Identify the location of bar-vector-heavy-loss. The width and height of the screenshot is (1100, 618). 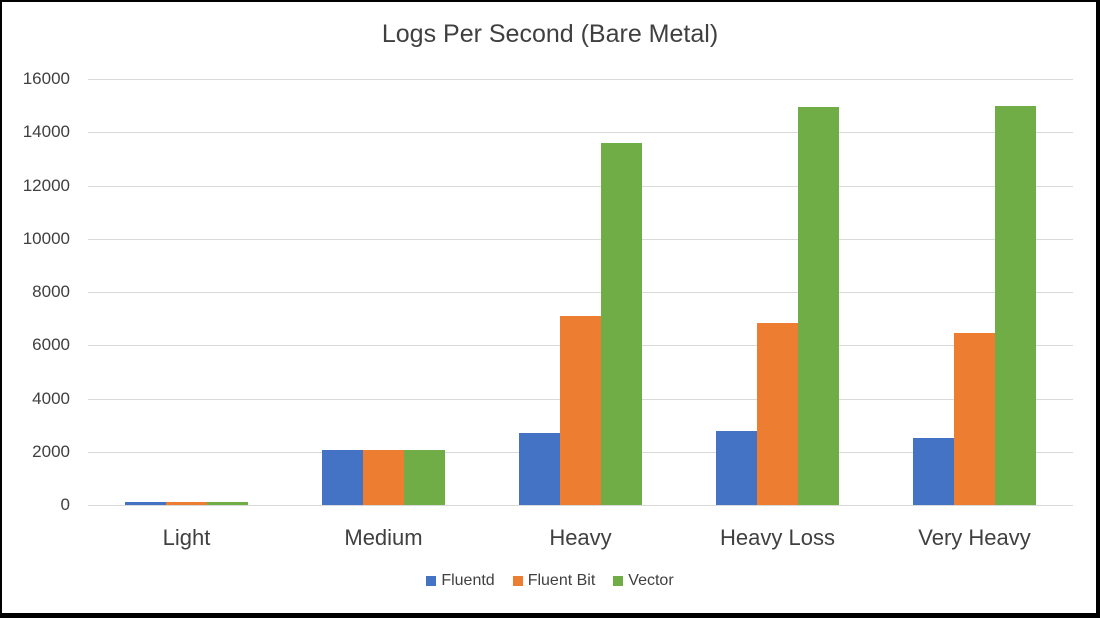
(818, 305).